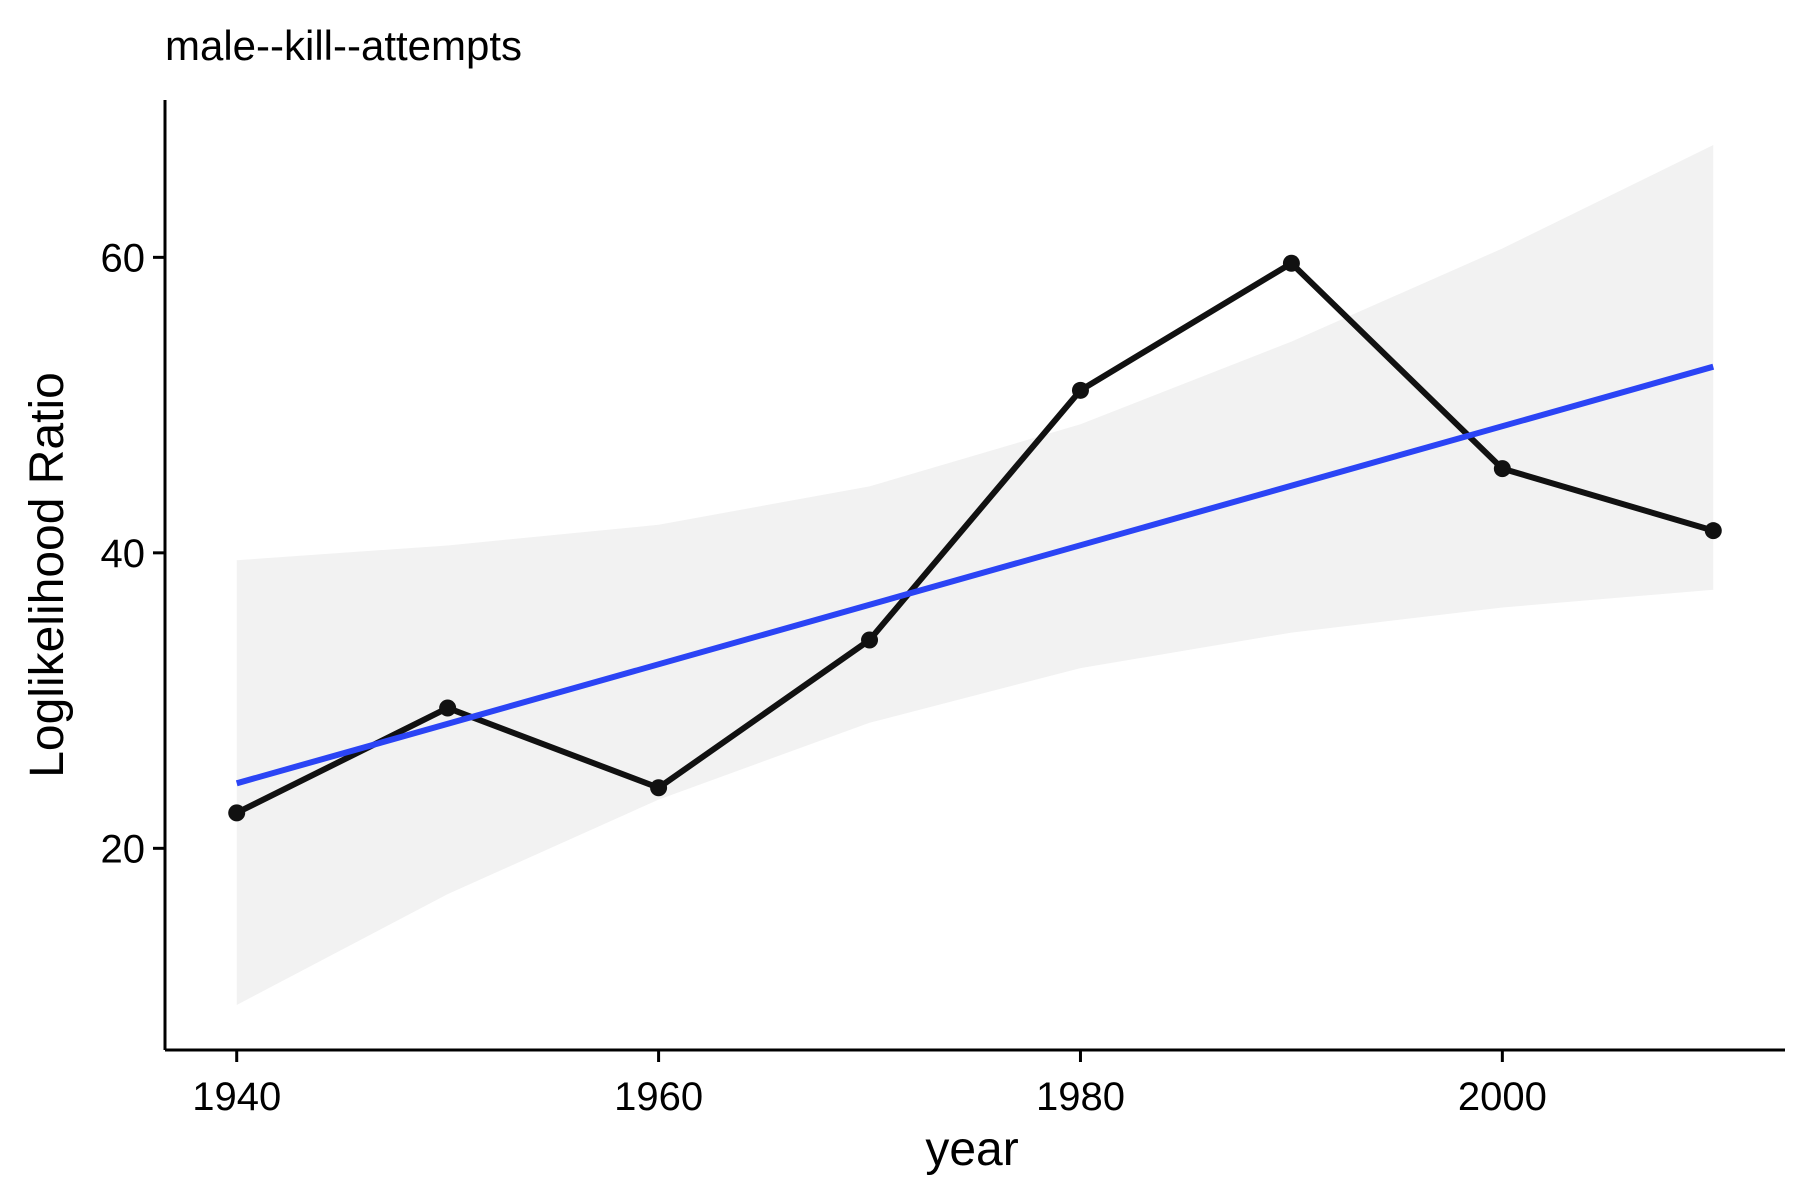 The image size is (1800, 1200). I want to click on x-tick-label: 1940, so click(236, 1097).